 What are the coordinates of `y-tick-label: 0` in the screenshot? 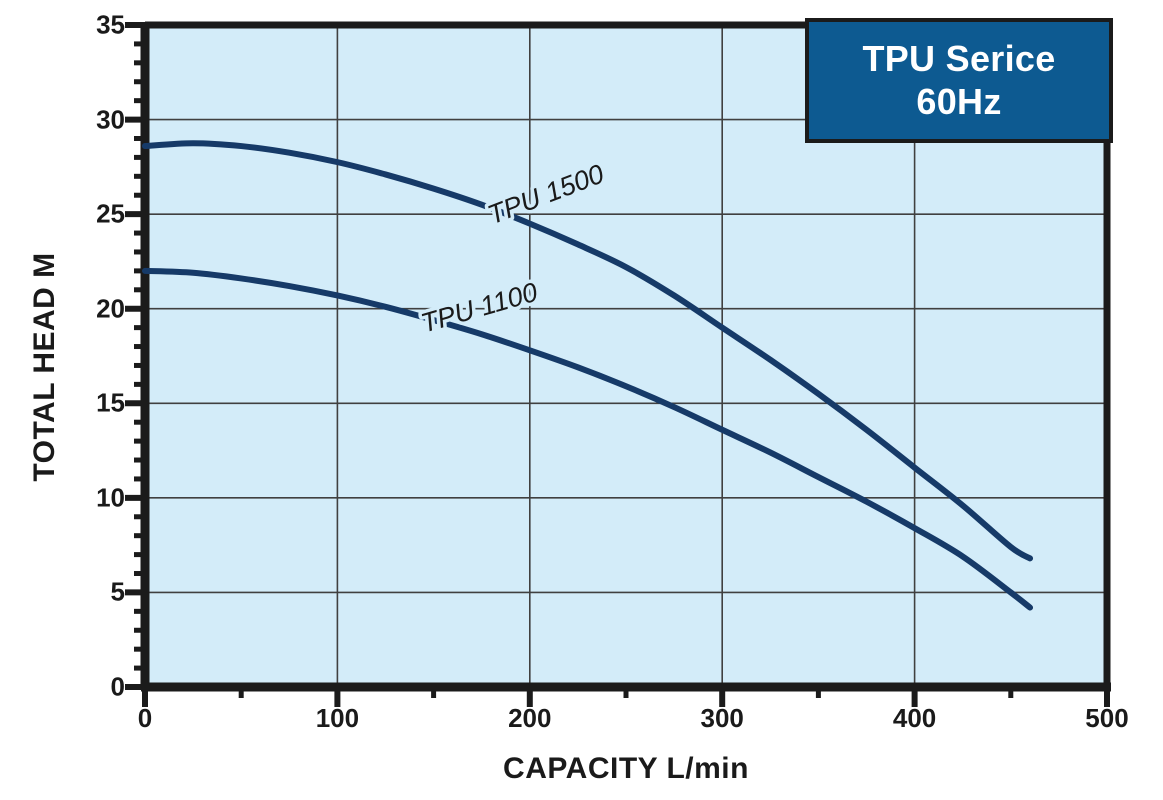 It's located at (117, 686).